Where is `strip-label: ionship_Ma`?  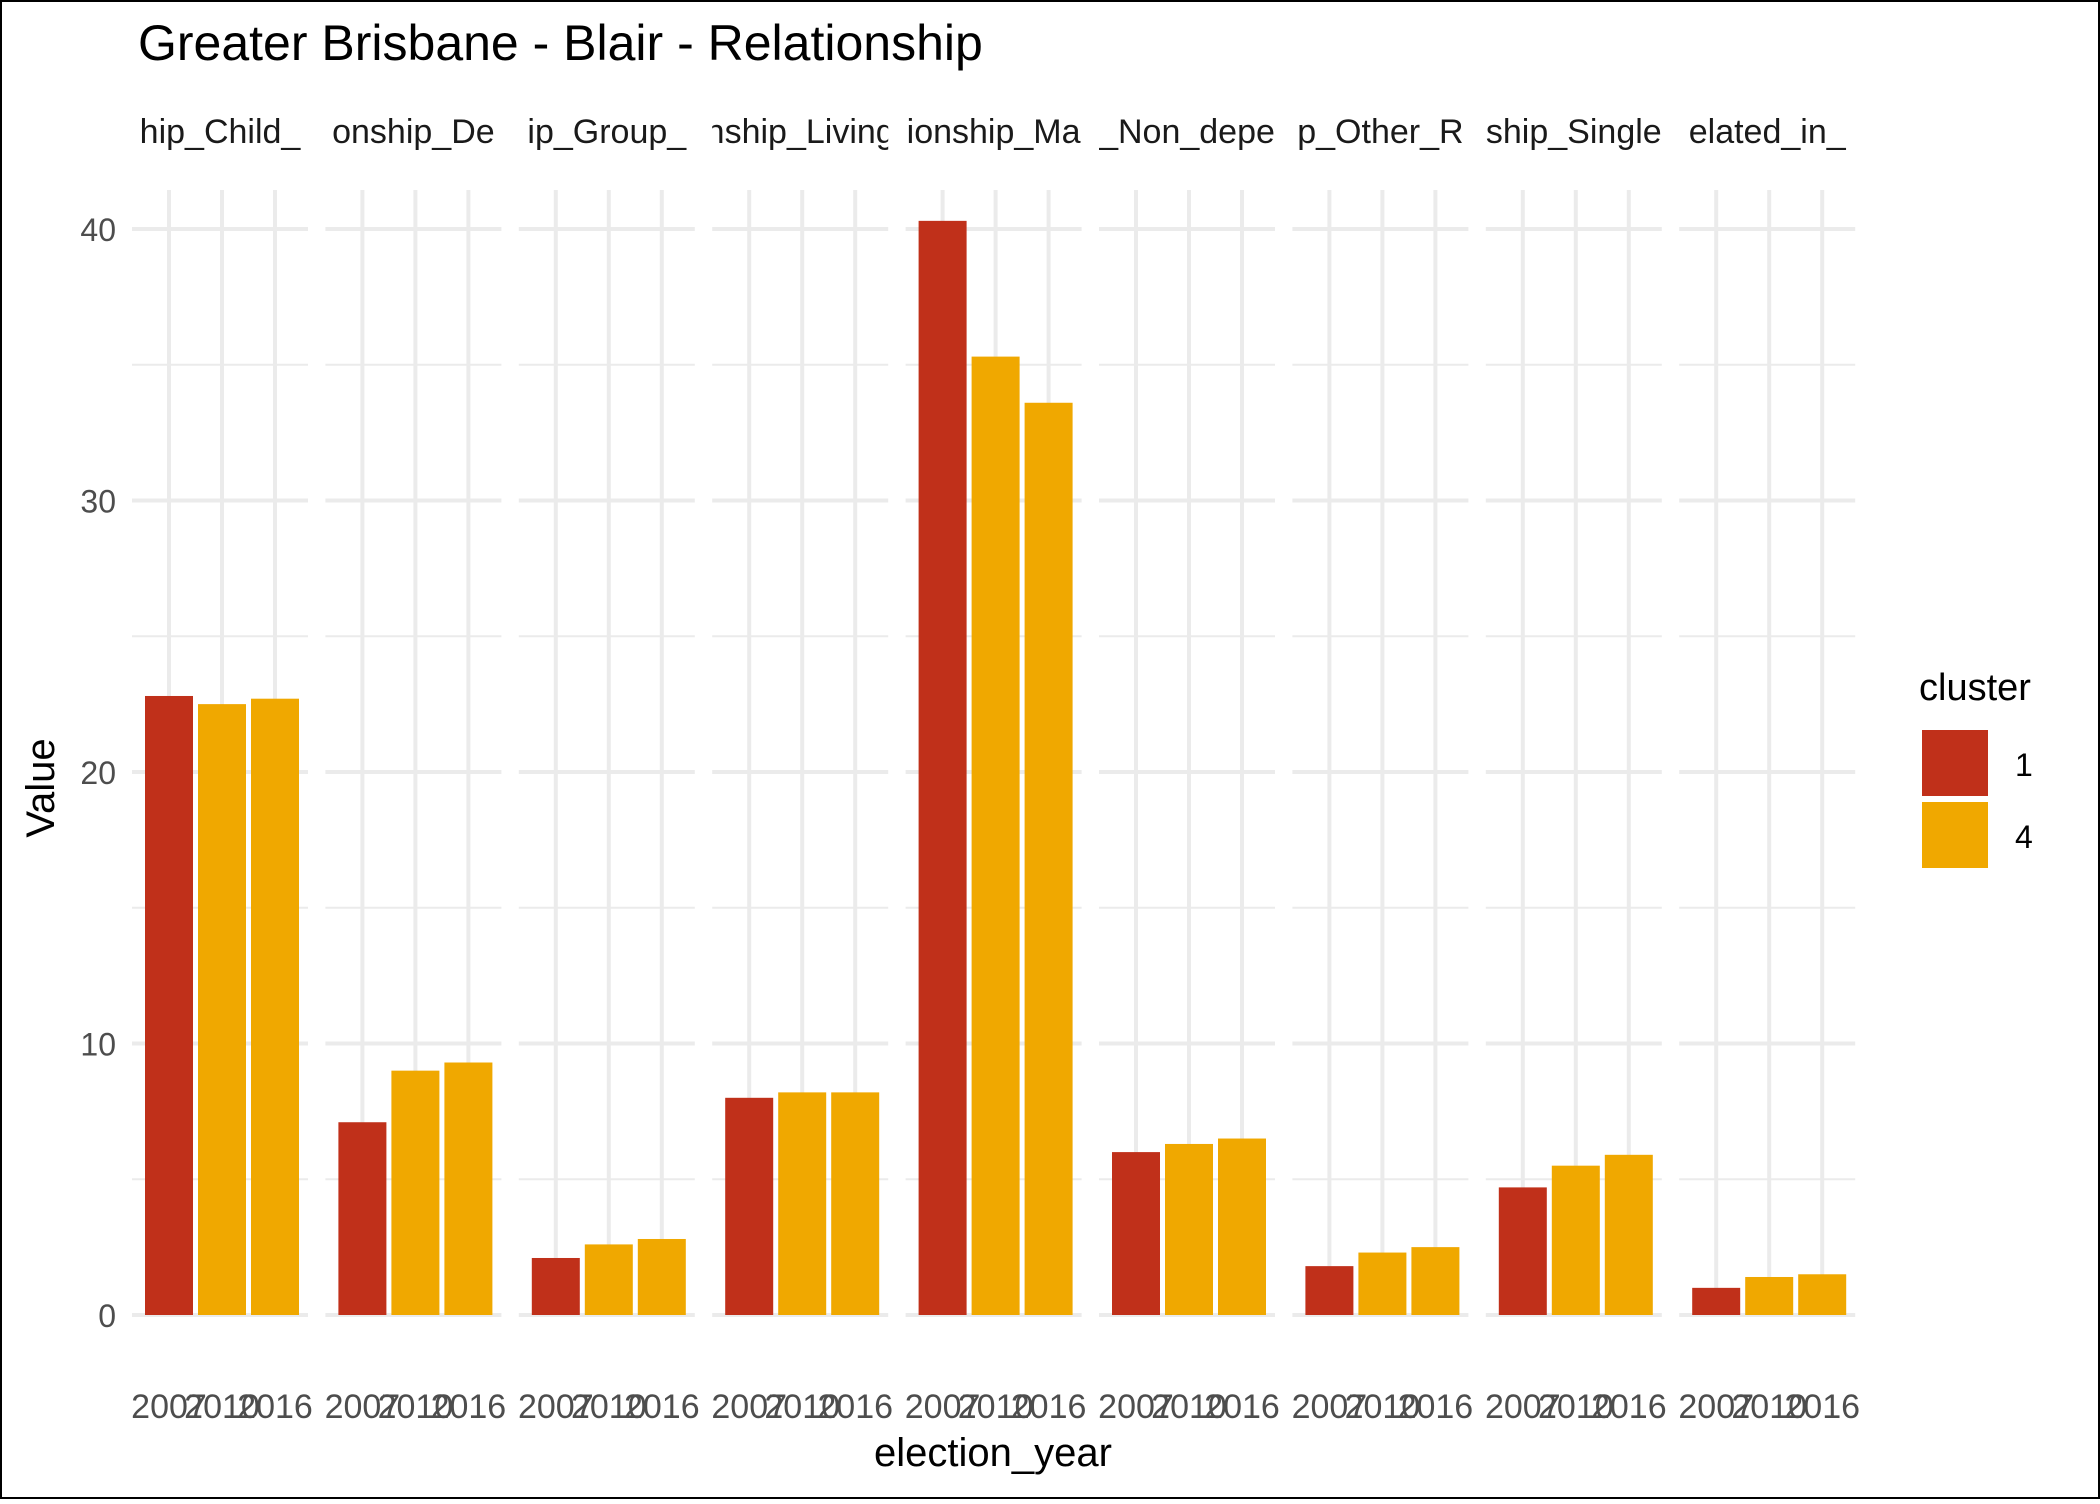
strip-label: ionship_Ma is located at coordinates (994, 132).